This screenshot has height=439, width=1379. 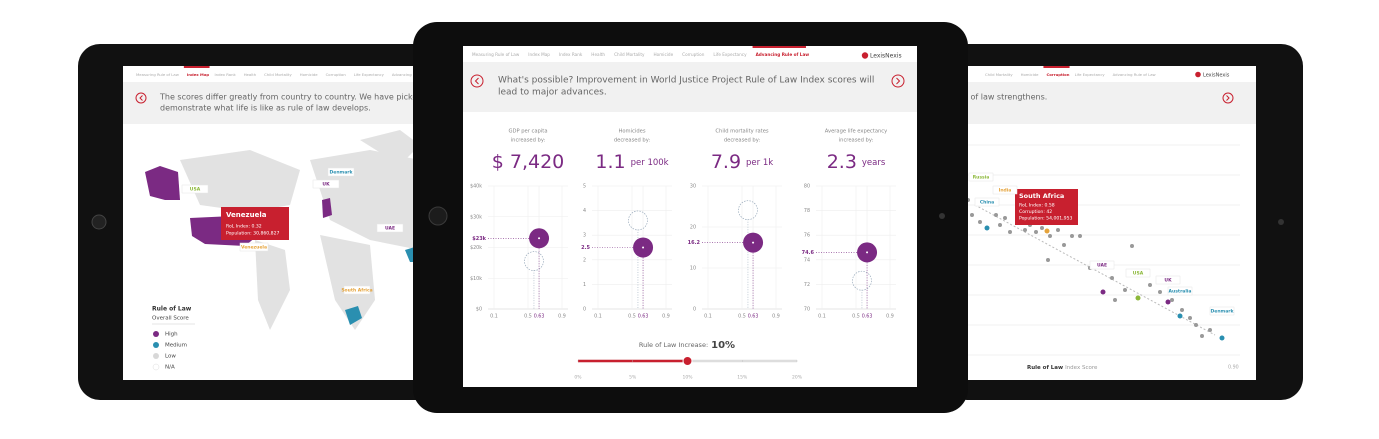 What do you see at coordinates (528, 162) in the screenshot?
I see `value: $ 7,420` at bounding box center [528, 162].